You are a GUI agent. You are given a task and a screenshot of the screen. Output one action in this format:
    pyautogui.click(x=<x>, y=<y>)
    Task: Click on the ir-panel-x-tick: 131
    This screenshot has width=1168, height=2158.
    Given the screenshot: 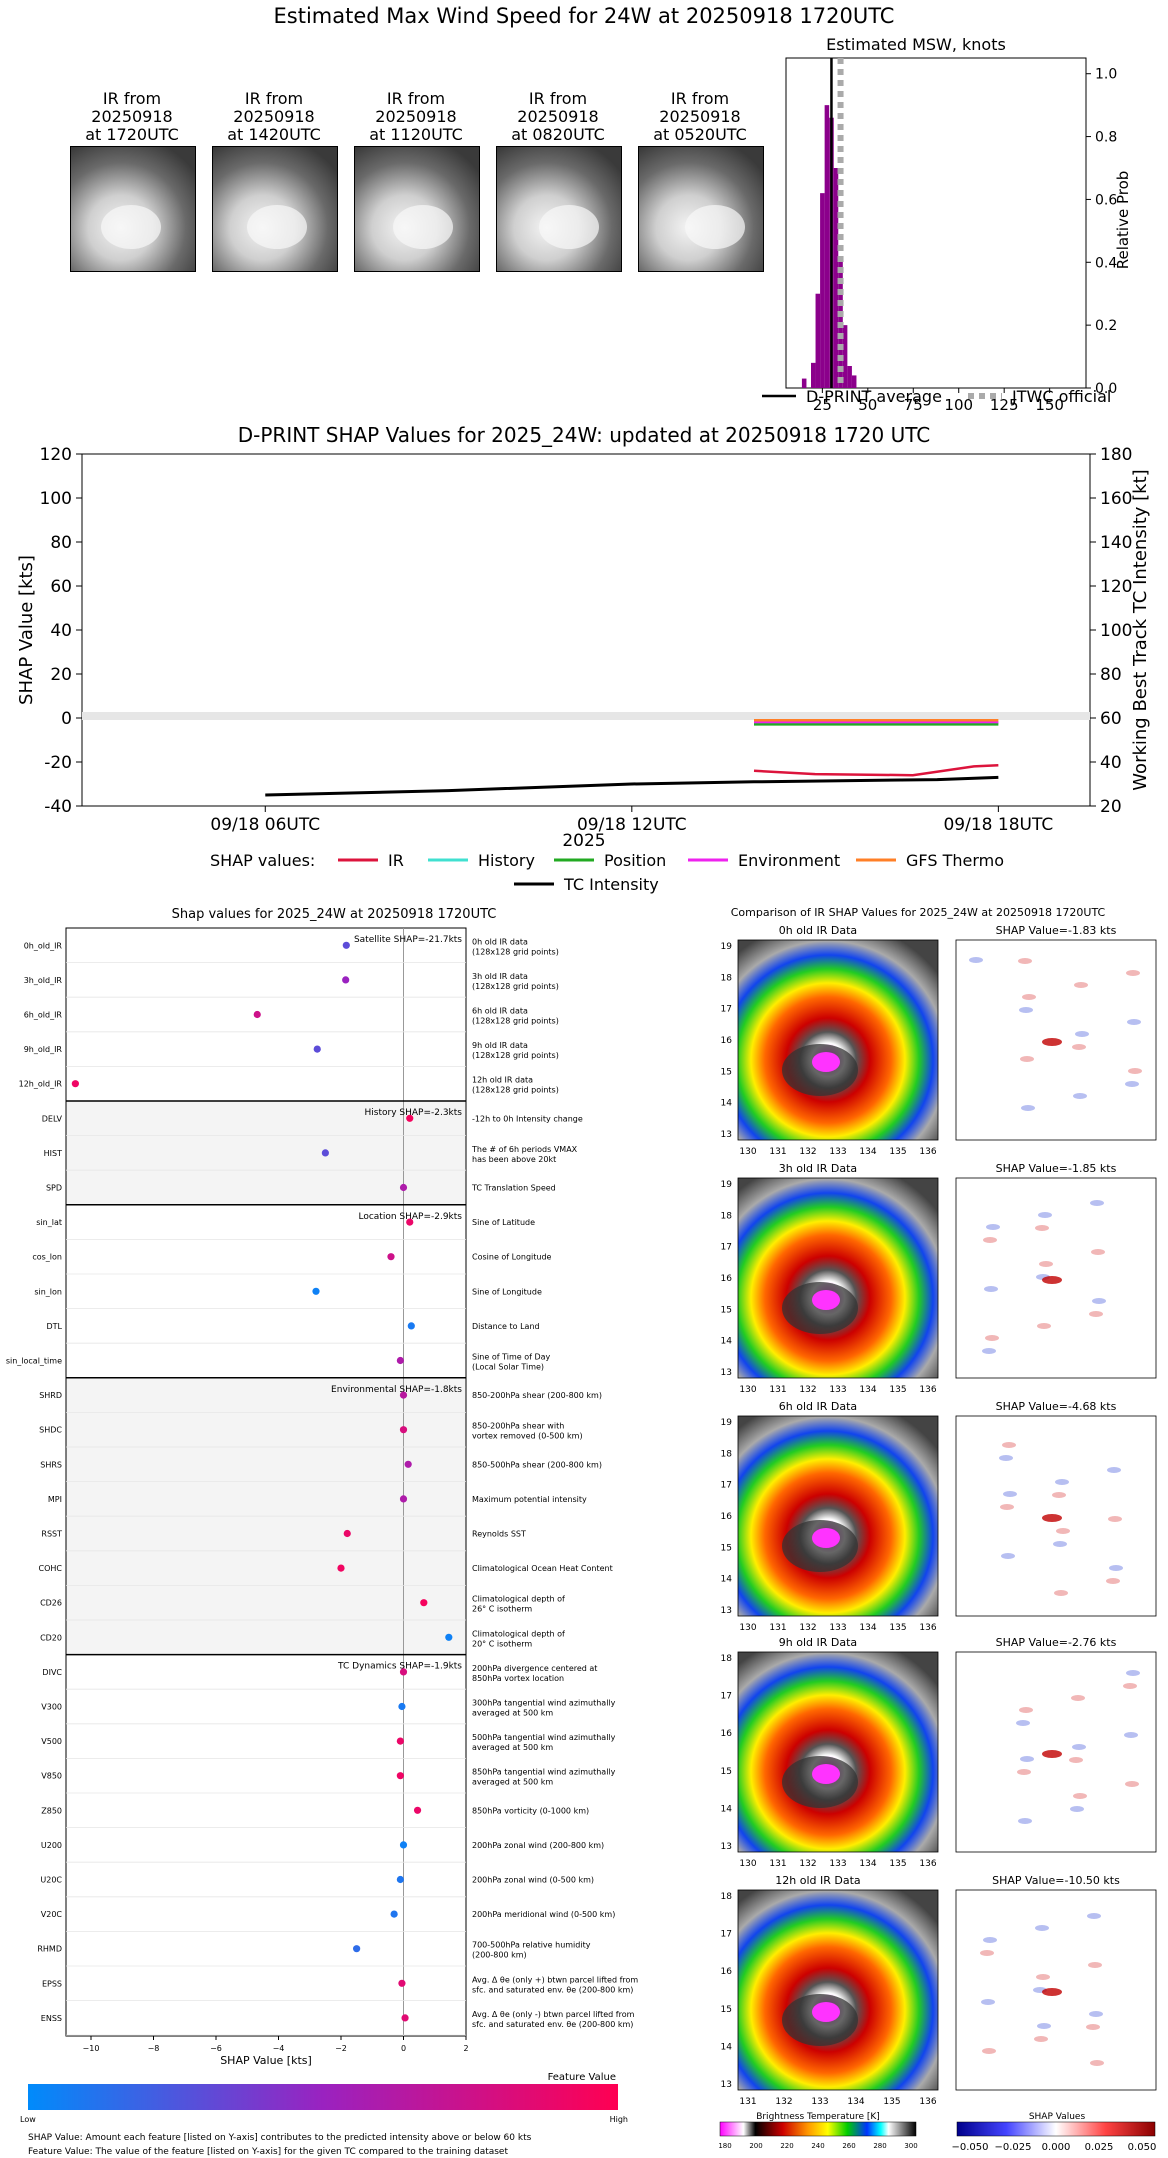 What is the action you would take?
    pyautogui.click(x=777, y=1864)
    